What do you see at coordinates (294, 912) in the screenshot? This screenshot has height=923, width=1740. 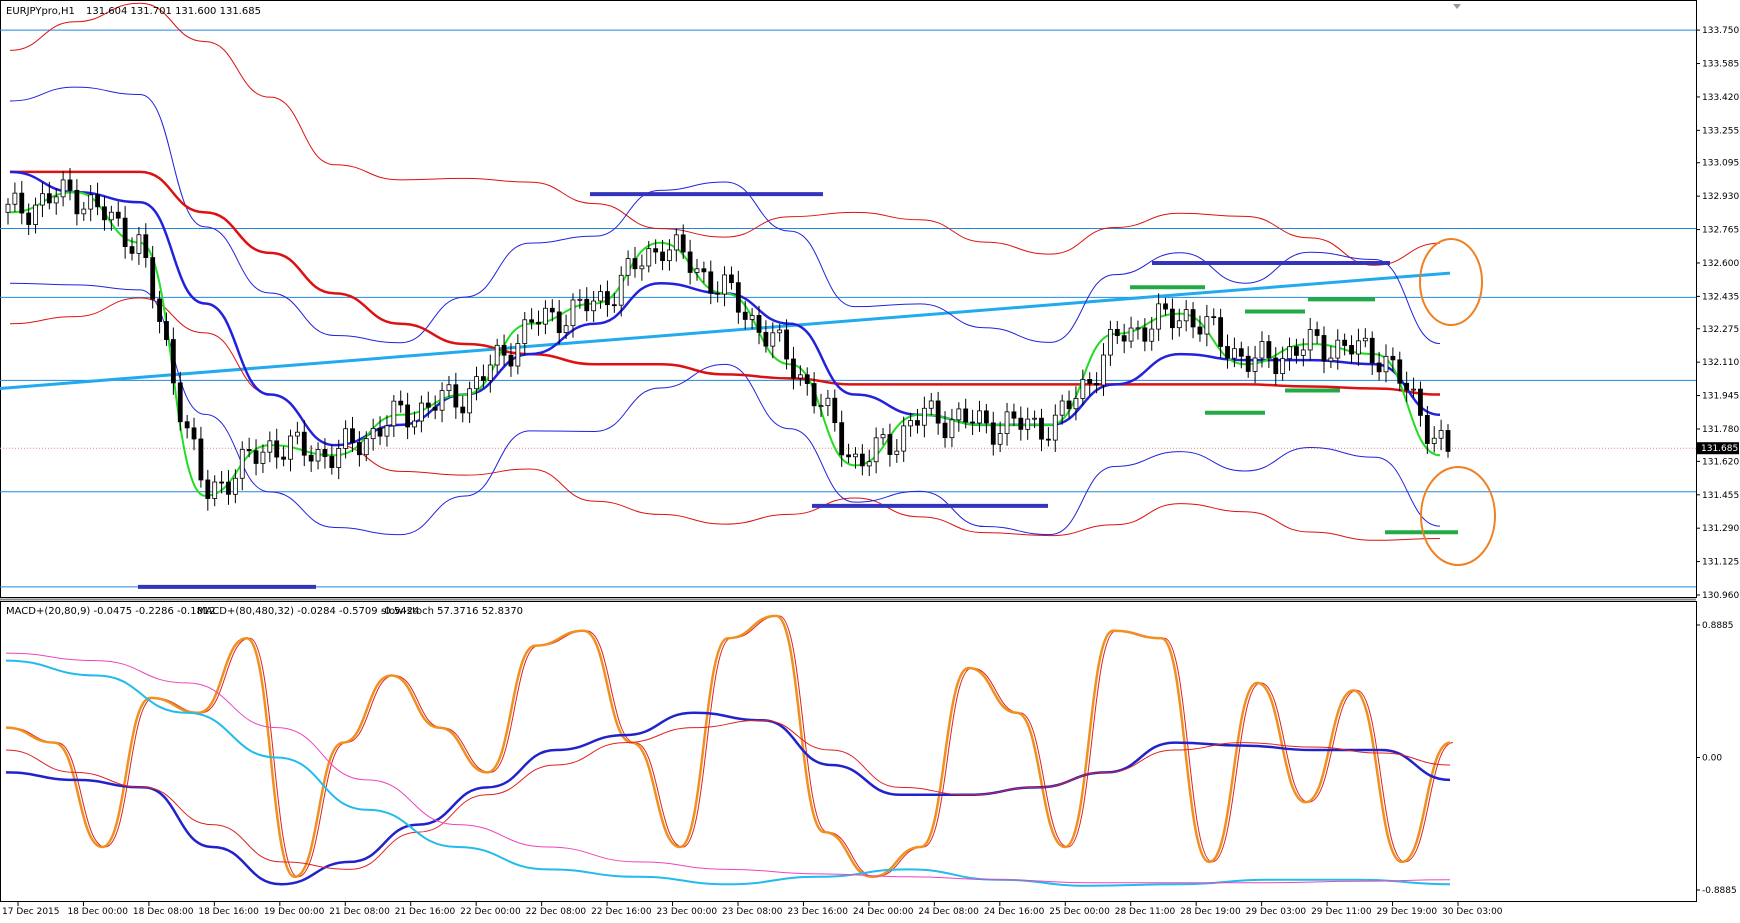 I see `time-tick-label: 19 Dec 00:00` at bounding box center [294, 912].